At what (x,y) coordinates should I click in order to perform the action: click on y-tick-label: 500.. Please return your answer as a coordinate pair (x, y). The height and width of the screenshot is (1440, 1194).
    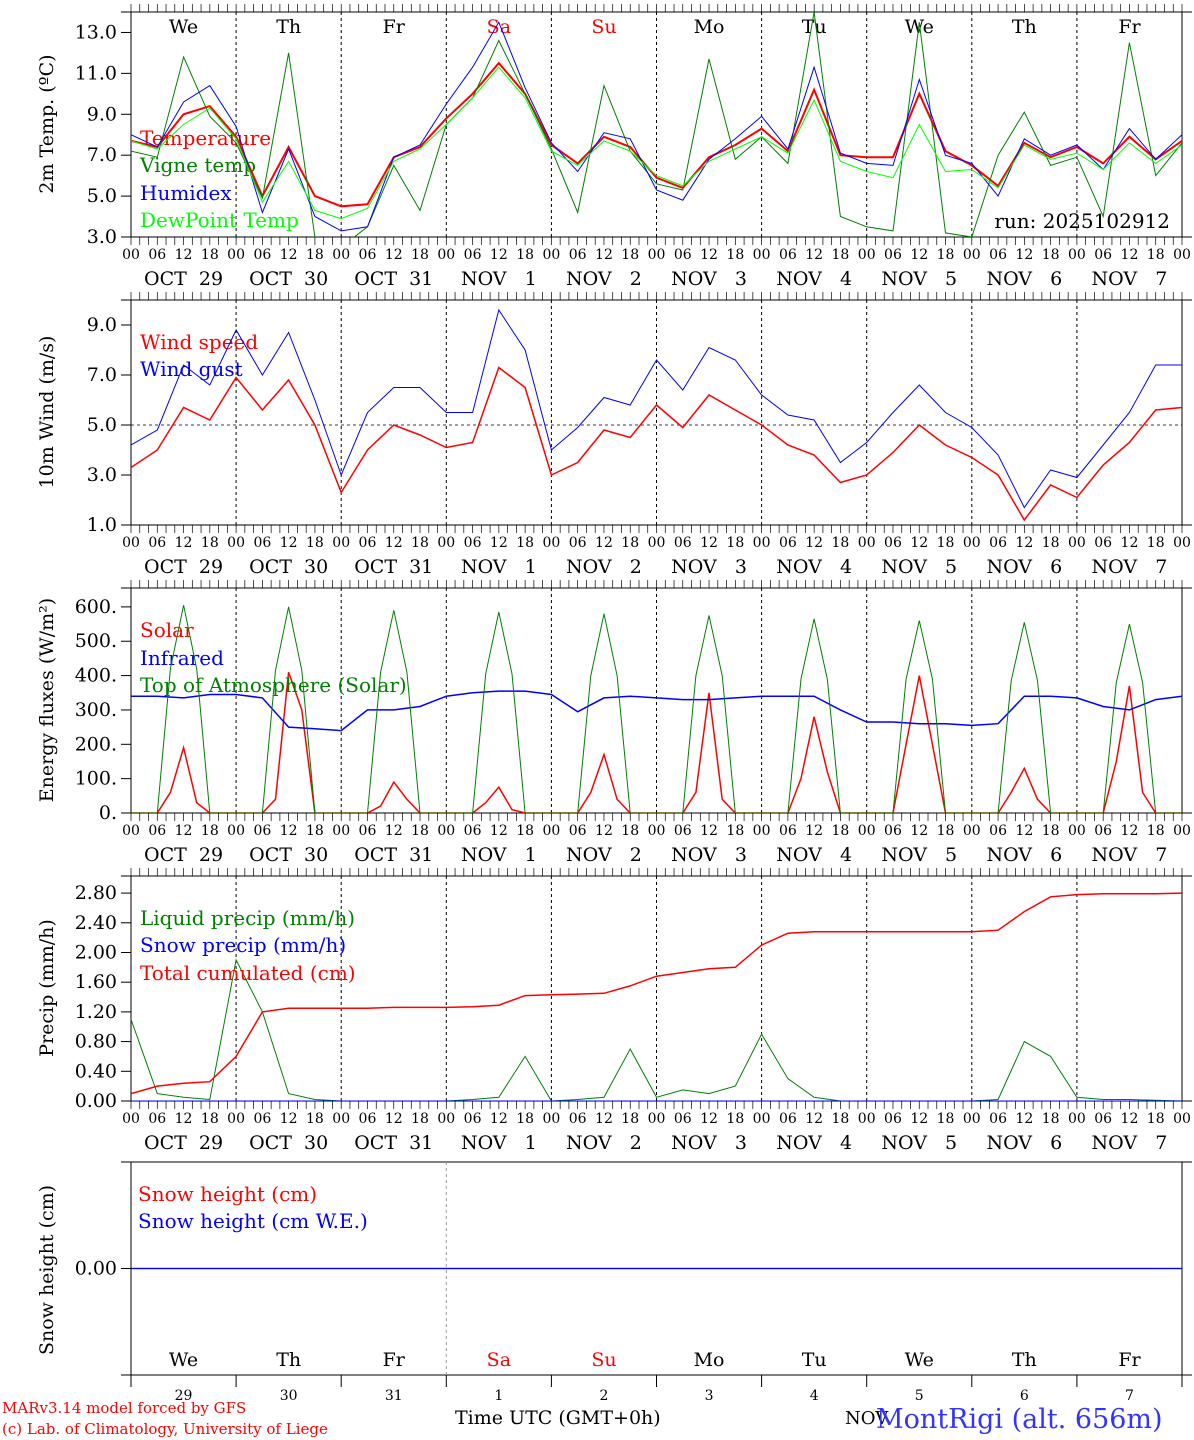
    Looking at the image, I should click on (96, 641).